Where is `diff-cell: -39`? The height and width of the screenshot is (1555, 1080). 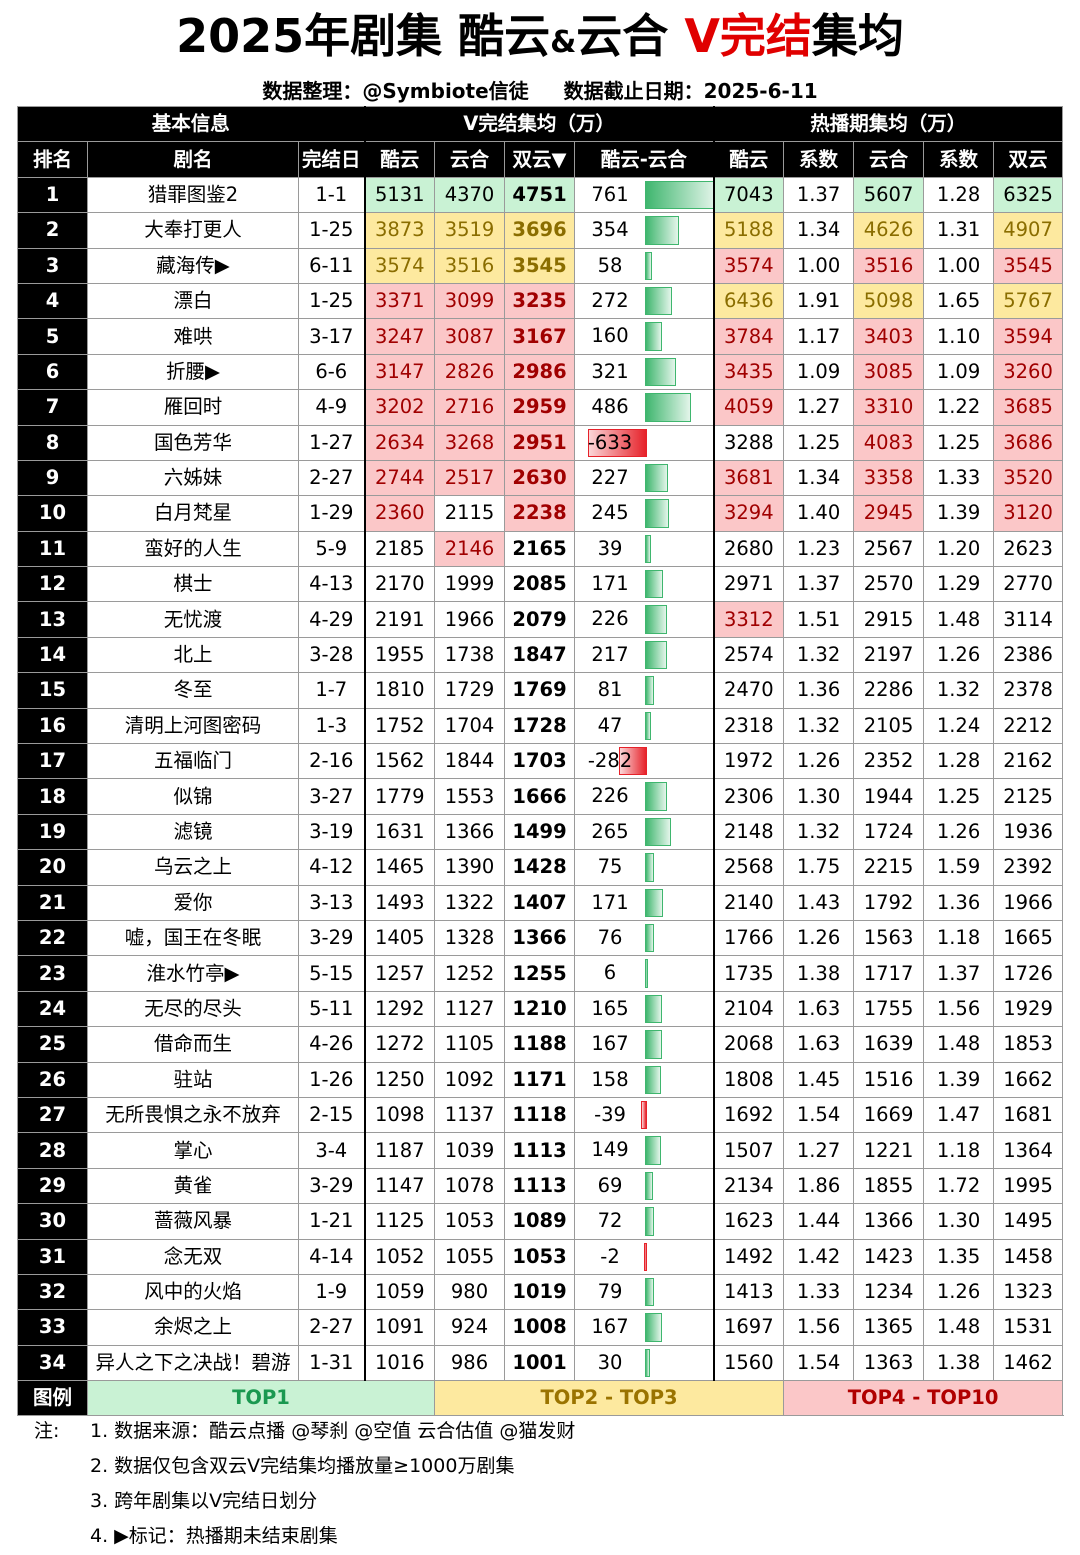 diff-cell: -39 is located at coordinates (644, 1115).